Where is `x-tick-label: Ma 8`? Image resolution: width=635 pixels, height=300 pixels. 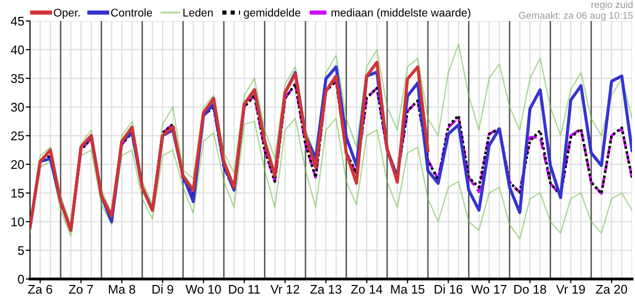 x-tick-label: Ma 8 is located at coordinates (122, 289).